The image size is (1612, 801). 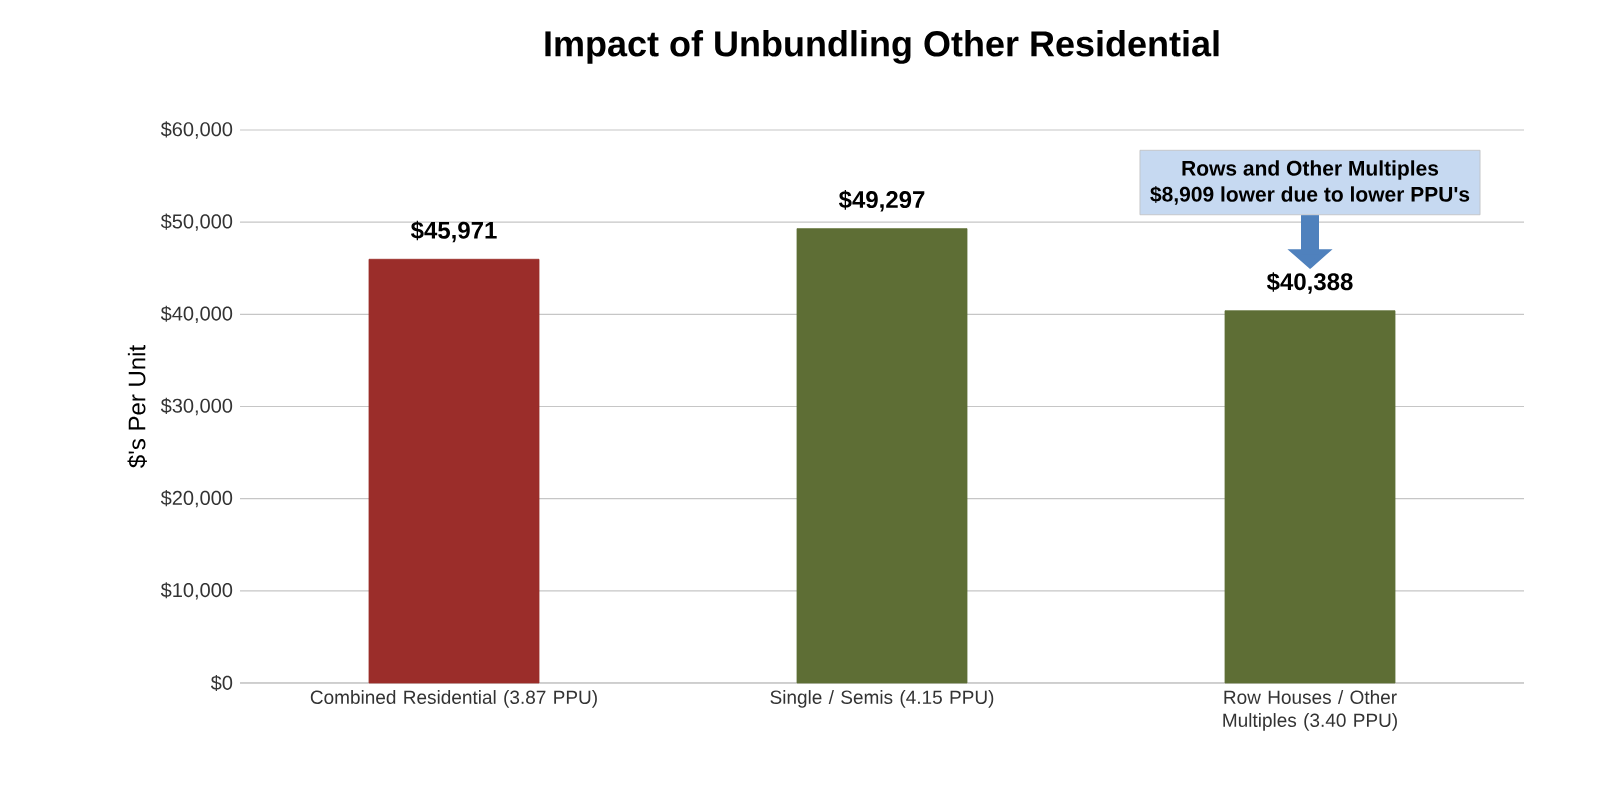 What do you see at coordinates (196, 130) in the screenshot?
I see `y-tick-label: $60,000` at bounding box center [196, 130].